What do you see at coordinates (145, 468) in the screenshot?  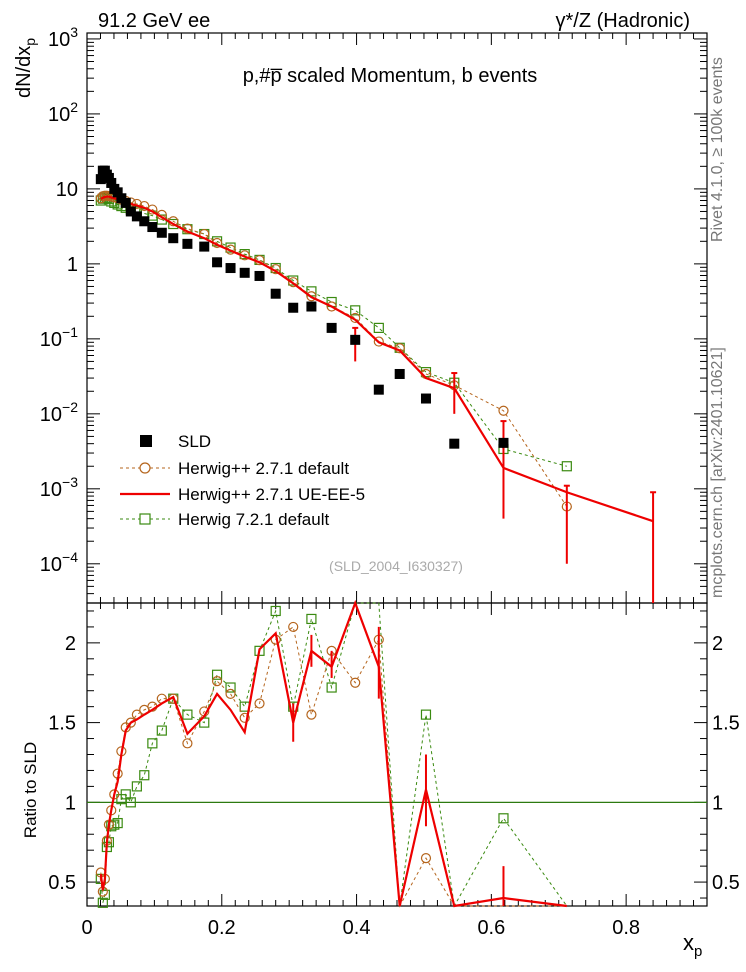 I see `legend-marker-herwig-default` at bounding box center [145, 468].